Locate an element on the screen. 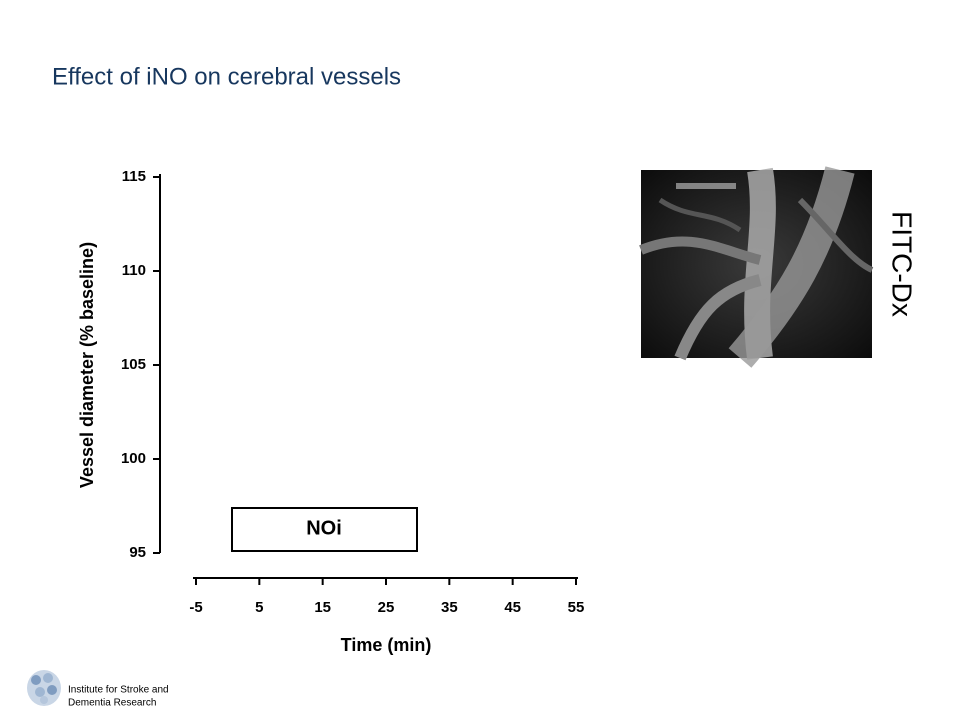 Image resolution: width=960 pixels, height=720 pixels. logo is located at coordinates (44, 688).